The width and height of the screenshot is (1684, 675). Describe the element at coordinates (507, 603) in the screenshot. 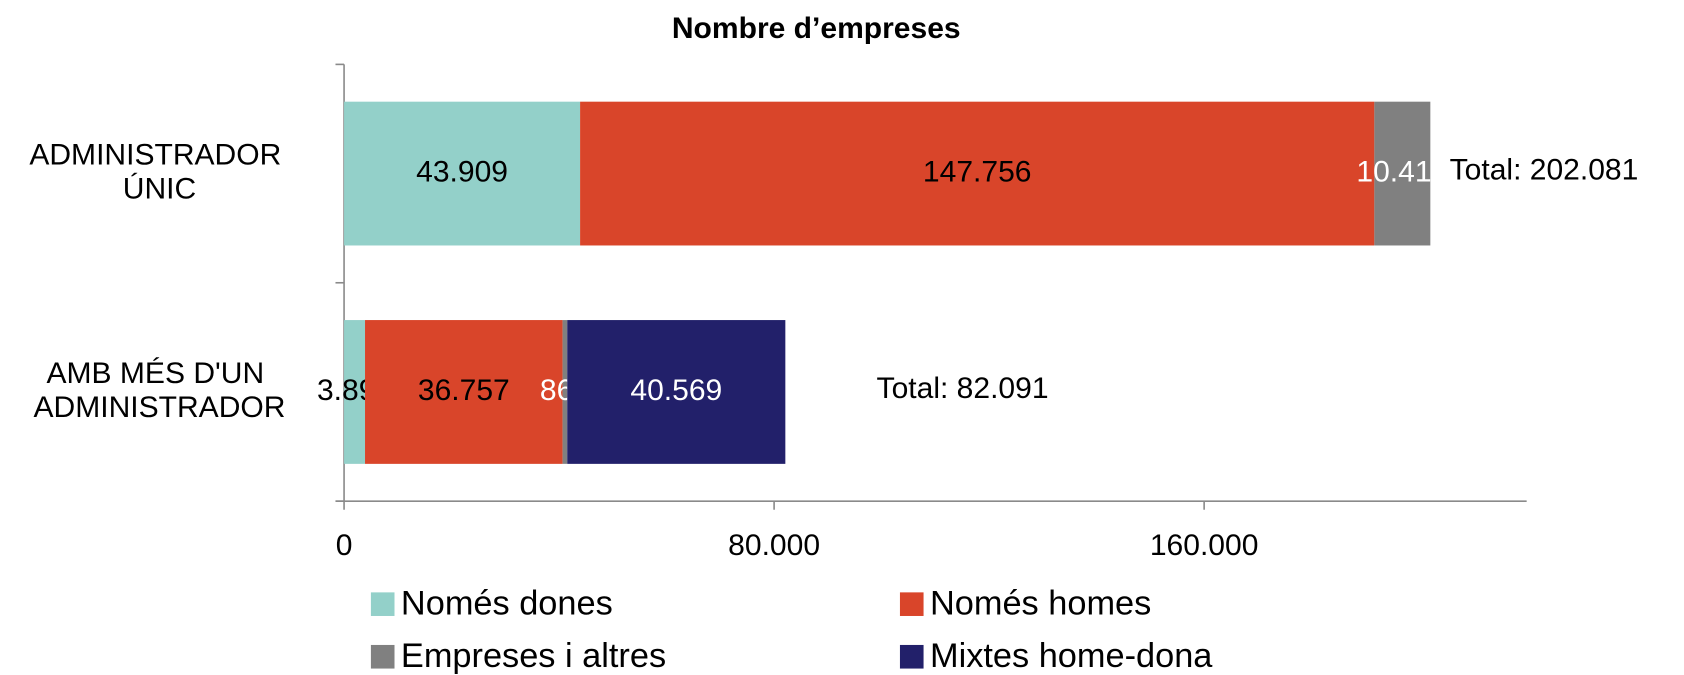

I see `legend-label: Només dones` at that location.